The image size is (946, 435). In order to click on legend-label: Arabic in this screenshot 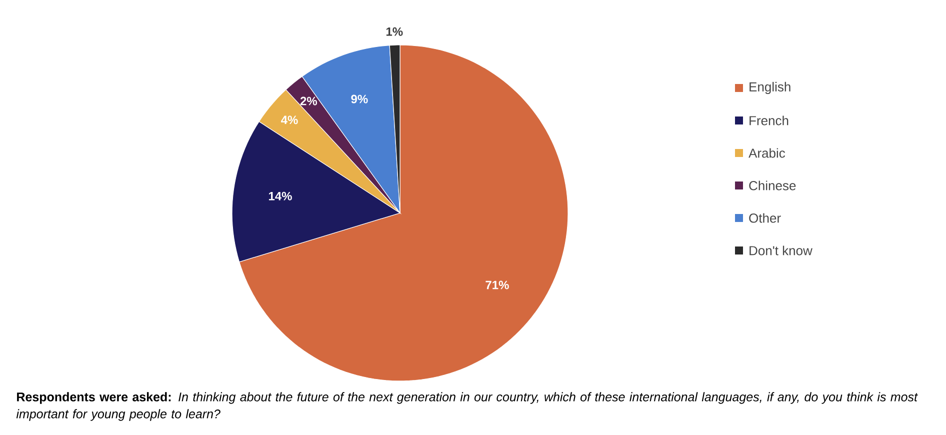, I will do `click(767, 153)`.